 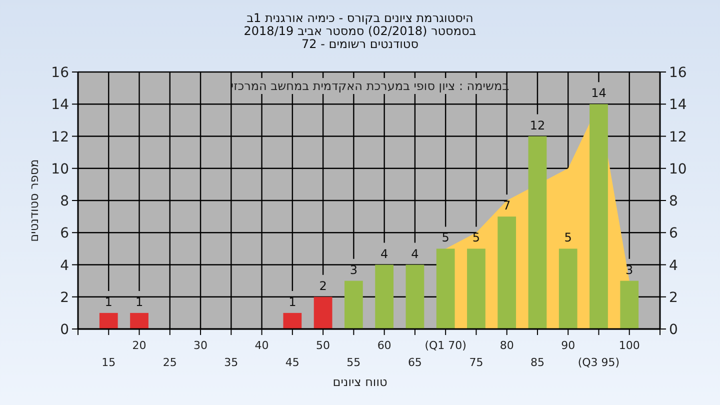 What do you see at coordinates (60, 105) in the screenshot?
I see `y-tick-label: 14` at bounding box center [60, 105].